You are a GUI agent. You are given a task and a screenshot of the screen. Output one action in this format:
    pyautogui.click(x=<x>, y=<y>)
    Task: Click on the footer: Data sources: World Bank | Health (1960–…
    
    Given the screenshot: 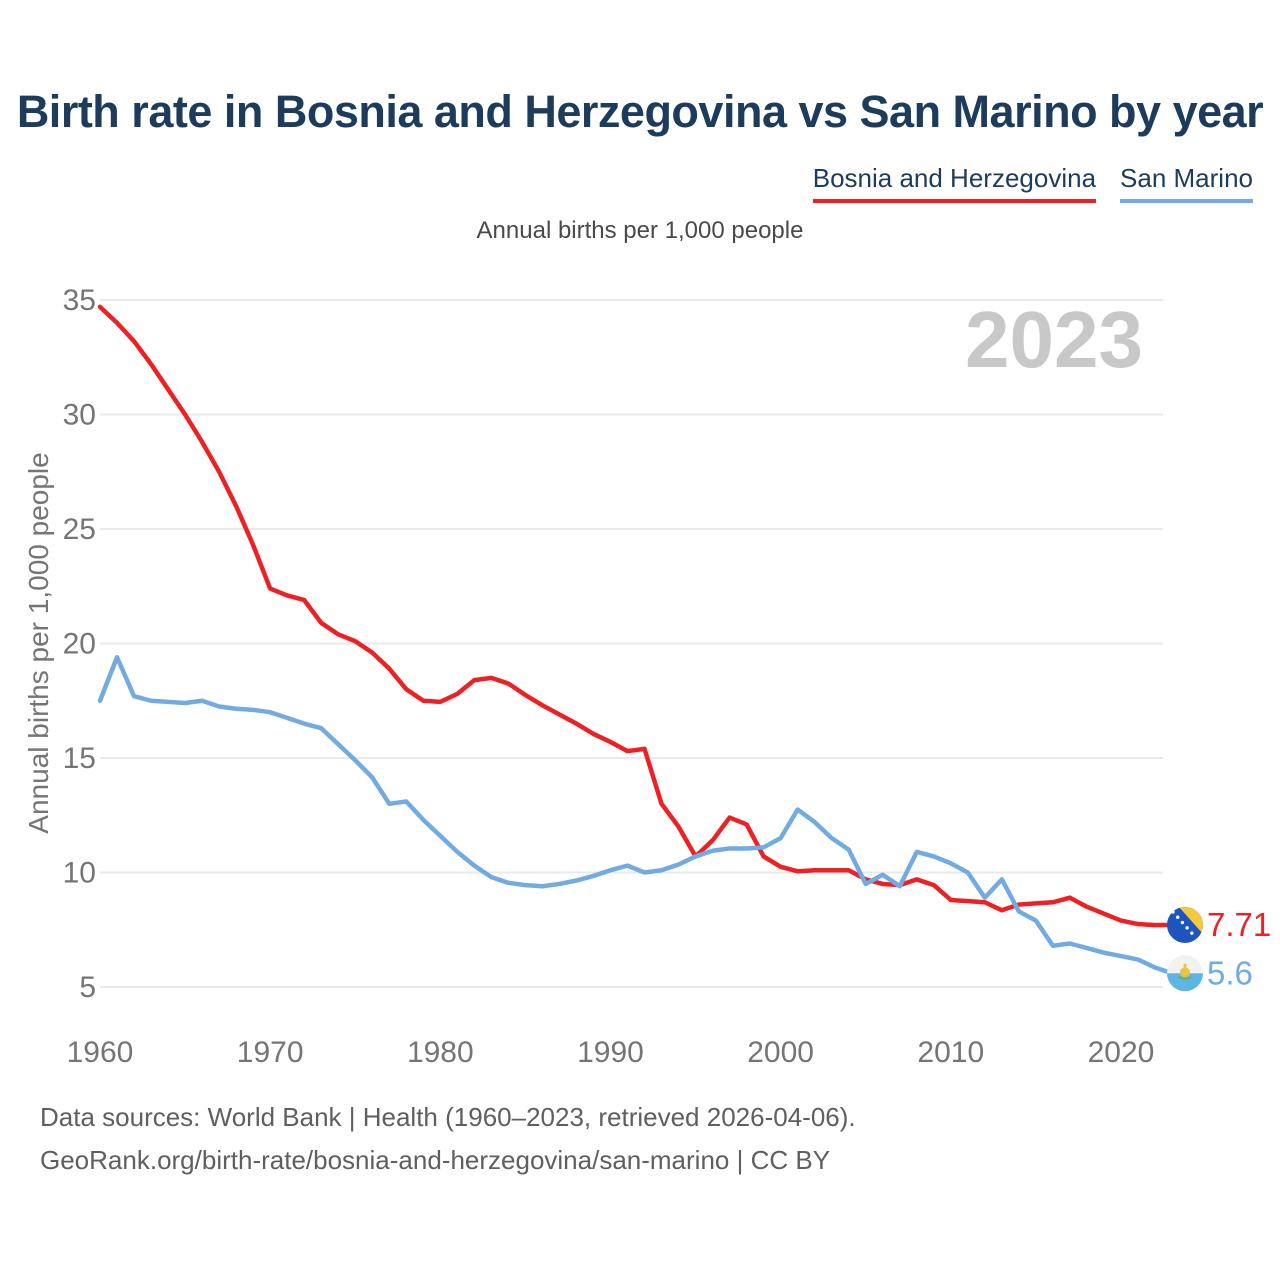 What is the action you would take?
    pyautogui.click(x=448, y=1139)
    